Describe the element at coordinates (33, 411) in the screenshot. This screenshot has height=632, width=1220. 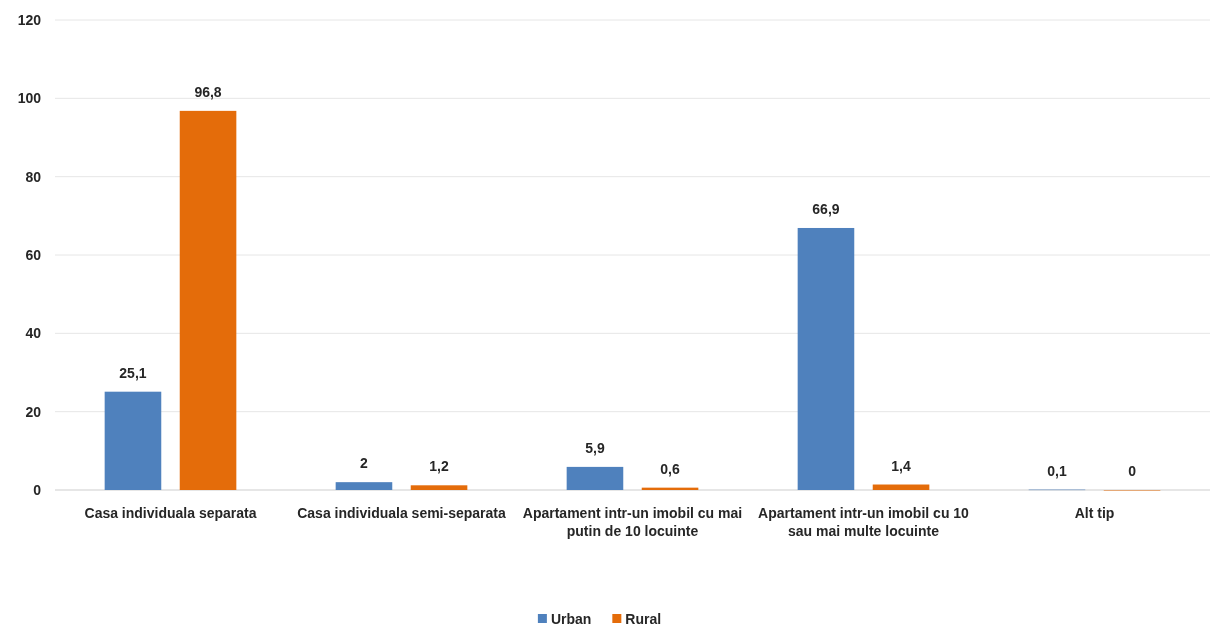
I see `y-tick-label: 20` at that location.